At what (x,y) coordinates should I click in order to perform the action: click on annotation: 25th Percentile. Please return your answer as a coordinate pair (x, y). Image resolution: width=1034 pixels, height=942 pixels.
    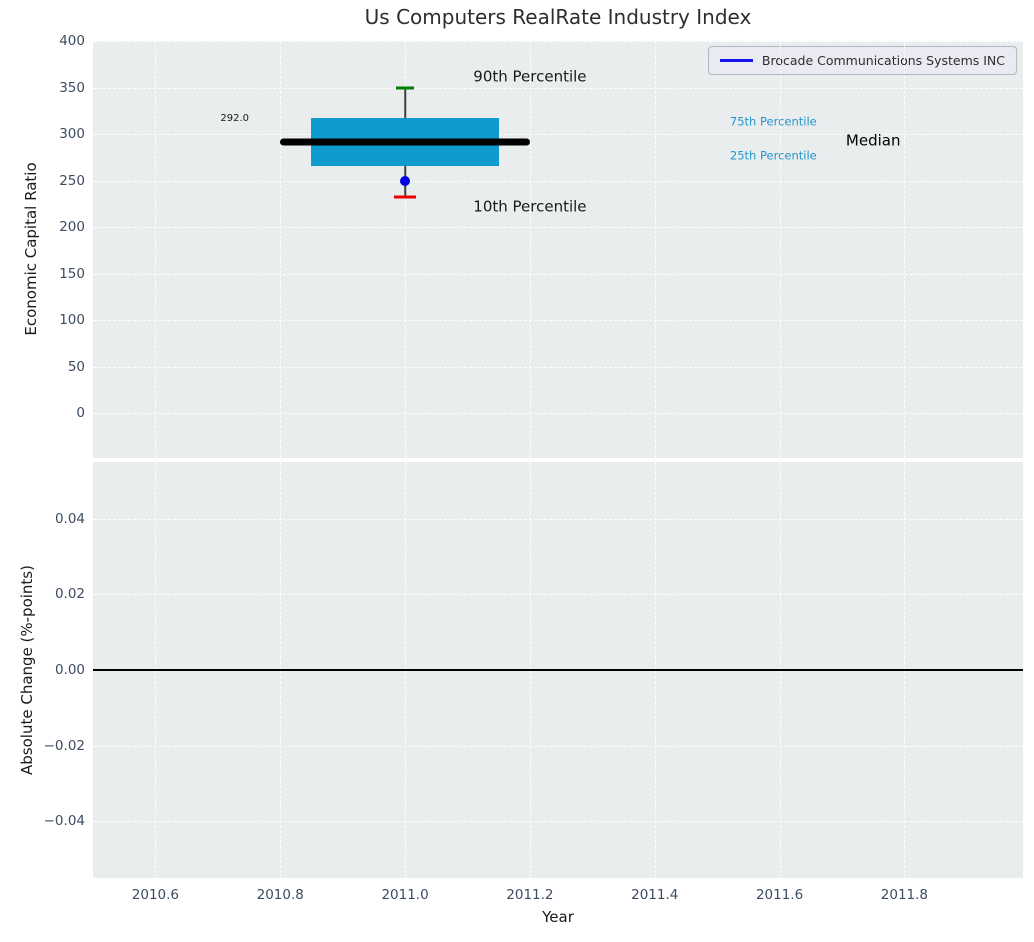
    Looking at the image, I should click on (773, 155).